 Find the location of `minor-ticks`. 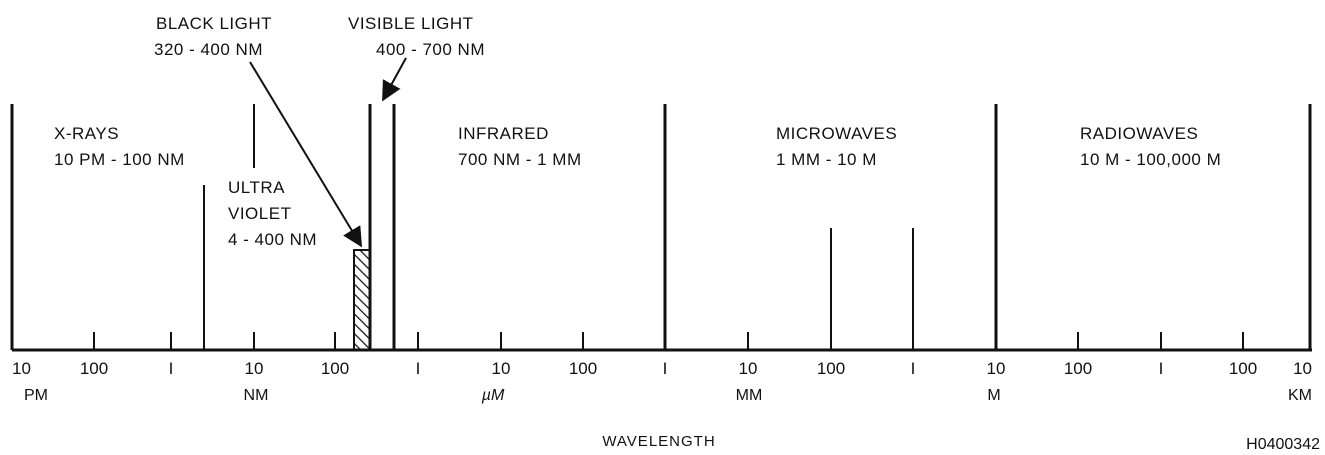

minor-ticks is located at coordinates (668, 341).